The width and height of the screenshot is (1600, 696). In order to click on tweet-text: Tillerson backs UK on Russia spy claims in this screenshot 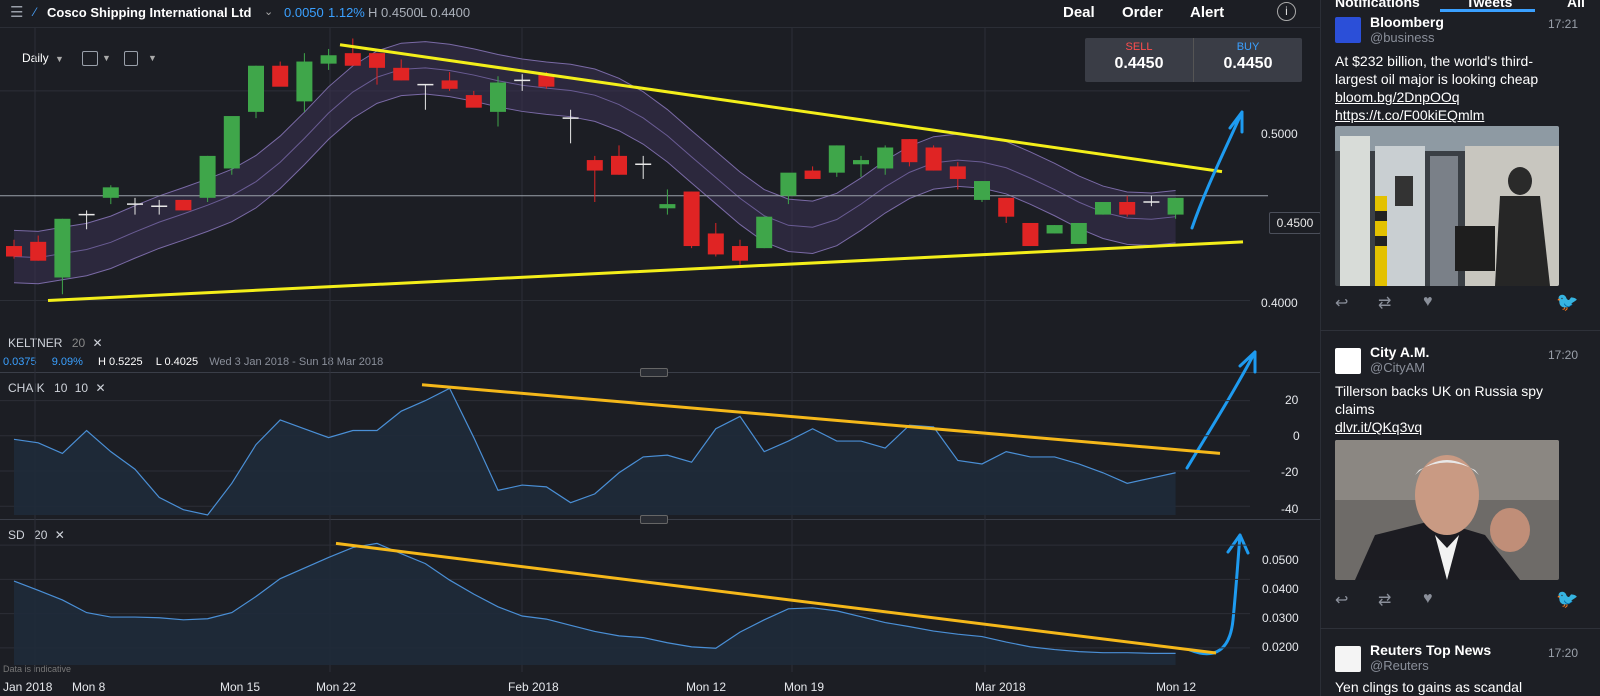, I will do `click(1439, 400)`.